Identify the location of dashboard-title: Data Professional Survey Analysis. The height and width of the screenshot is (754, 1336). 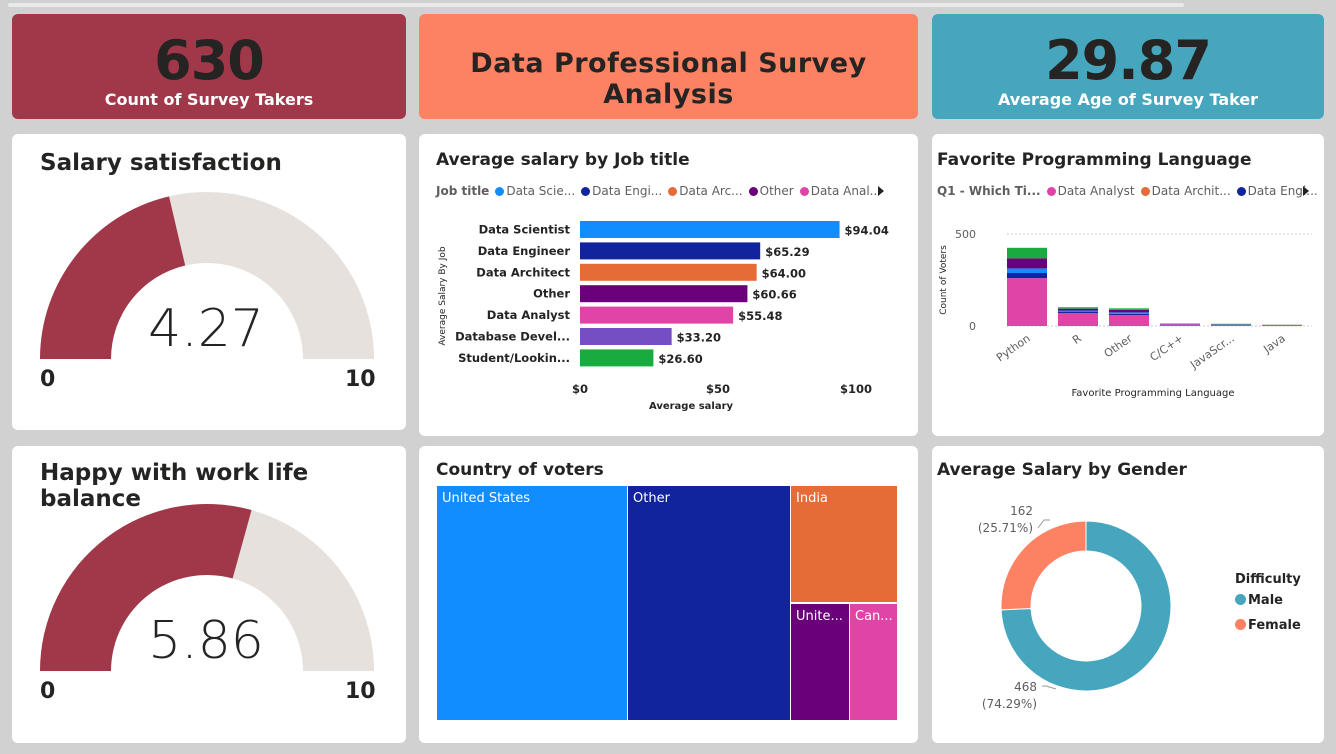
(668, 79).